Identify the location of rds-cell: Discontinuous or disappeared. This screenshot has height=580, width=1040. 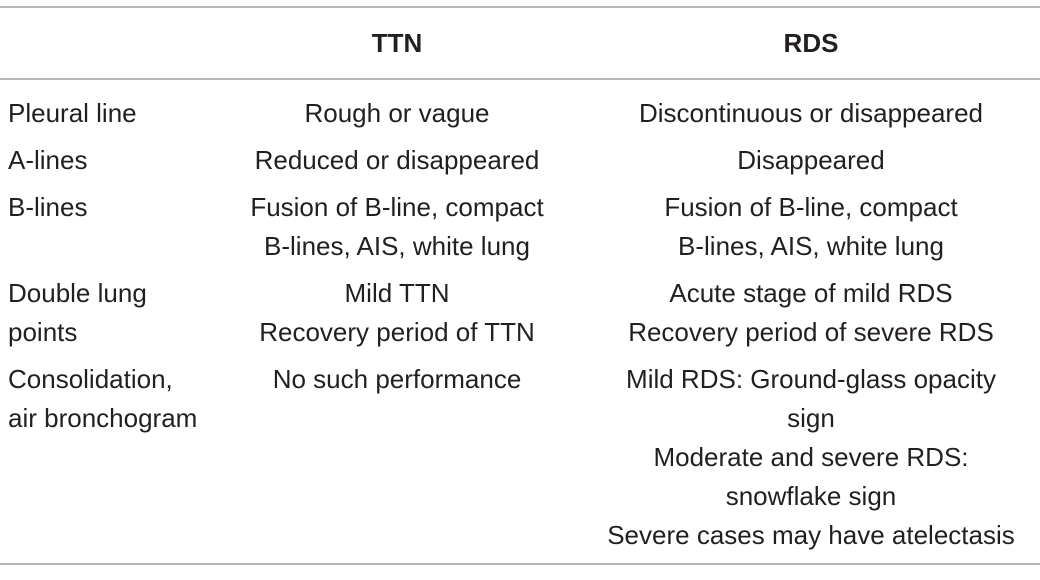
(811, 108).